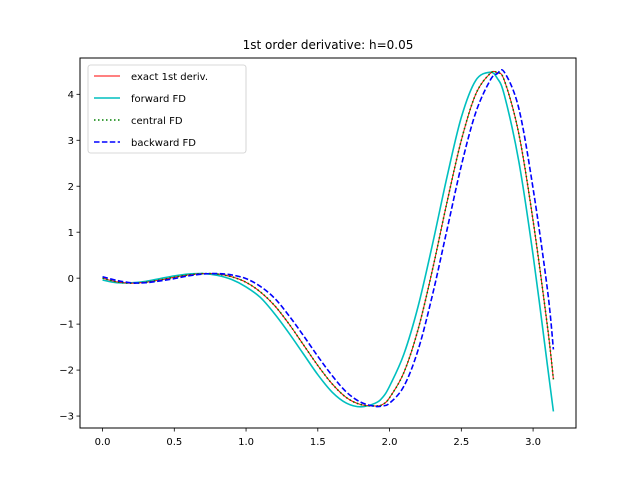 Image resolution: width=640 pixels, height=480 pixels. What do you see at coordinates (328, 45) in the screenshot?
I see `chart-title: 1st order derivative: h=0.05` at bounding box center [328, 45].